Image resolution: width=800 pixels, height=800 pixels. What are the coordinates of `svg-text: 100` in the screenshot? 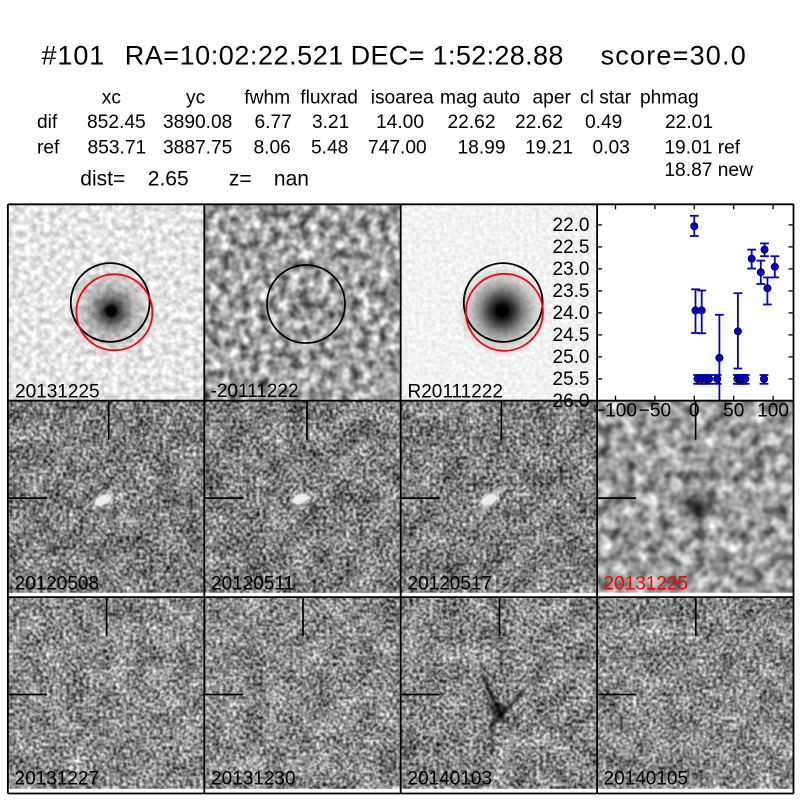 It's located at (773, 411).